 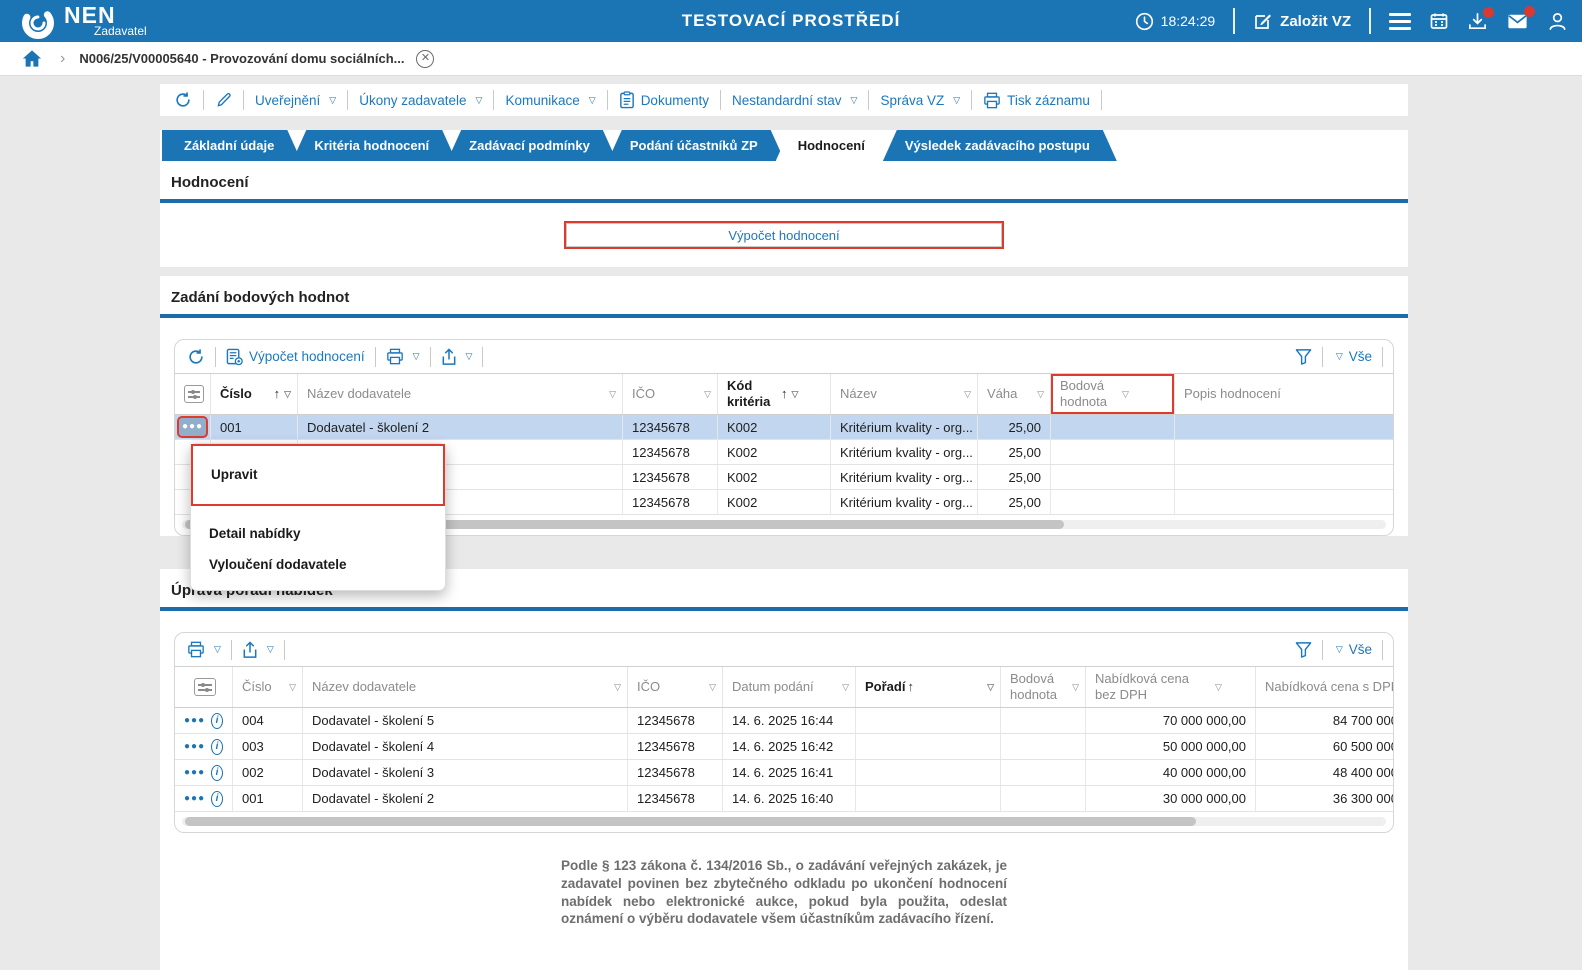 I want to click on column-header-cena-bez-dph: Nabídková cena bez DPH ▽, so click(x=1170, y=687).